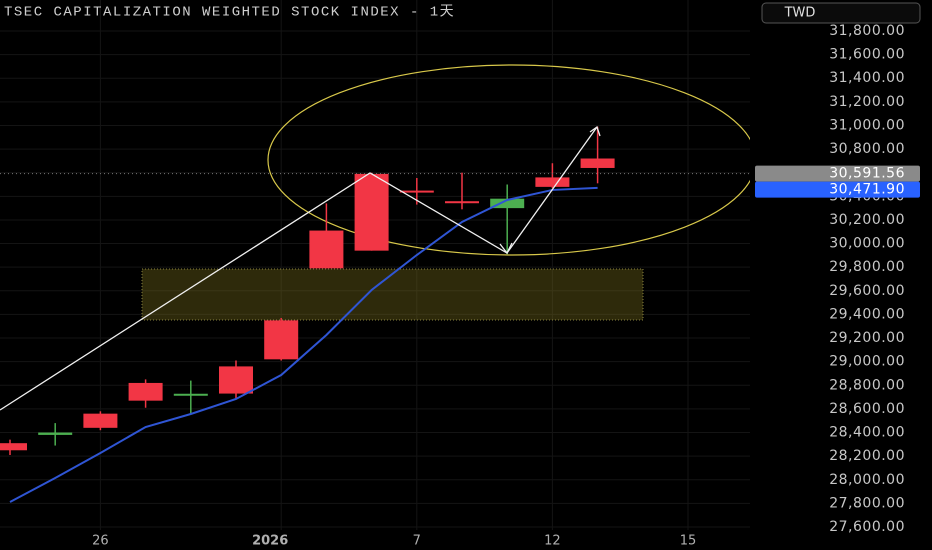 The width and height of the screenshot is (932, 550). I want to click on y-tick-label: 28,000.00, so click(867, 480).